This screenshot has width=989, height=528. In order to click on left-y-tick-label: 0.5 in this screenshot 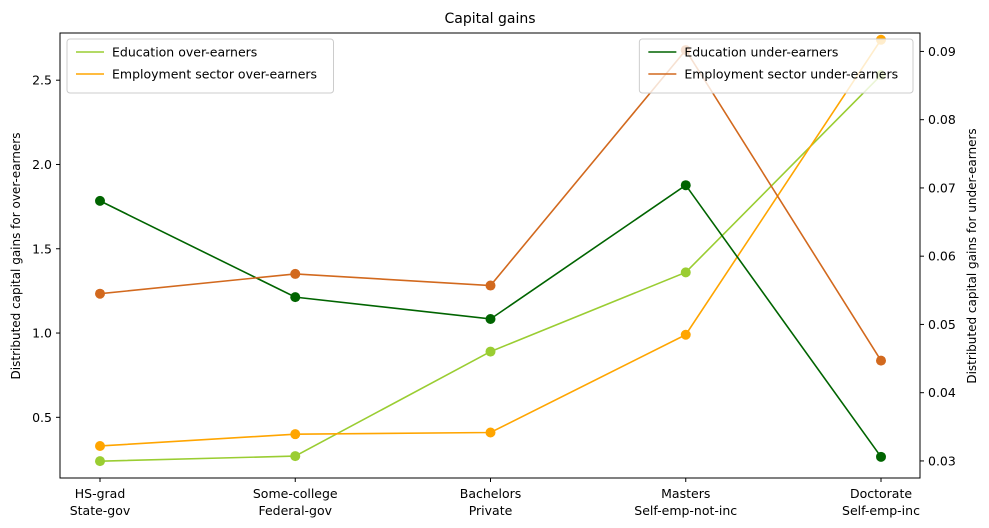, I will do `click(42, 417)`.